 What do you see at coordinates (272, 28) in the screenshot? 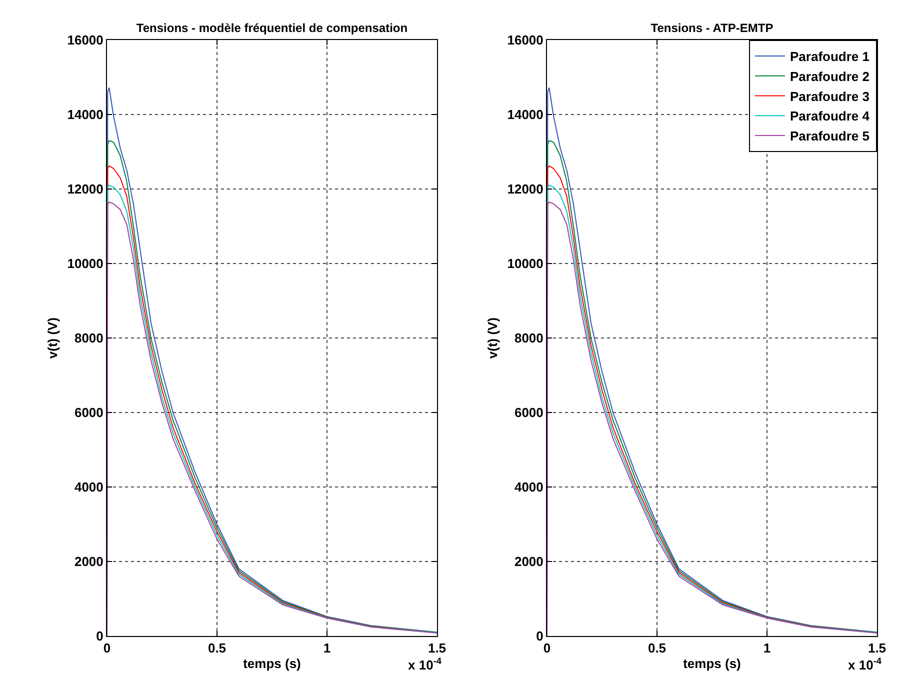
I see `chart-title: Tensions - modèle fréquentiel de compensation` at bounding box center [272, 28].